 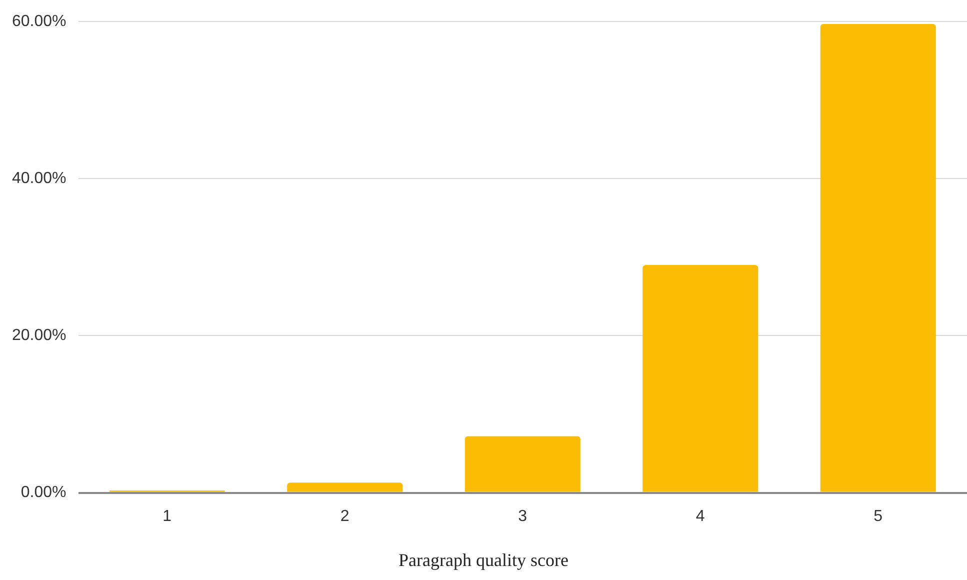 I want to click on x-tick-label: 2, so click(x=345, y=516).